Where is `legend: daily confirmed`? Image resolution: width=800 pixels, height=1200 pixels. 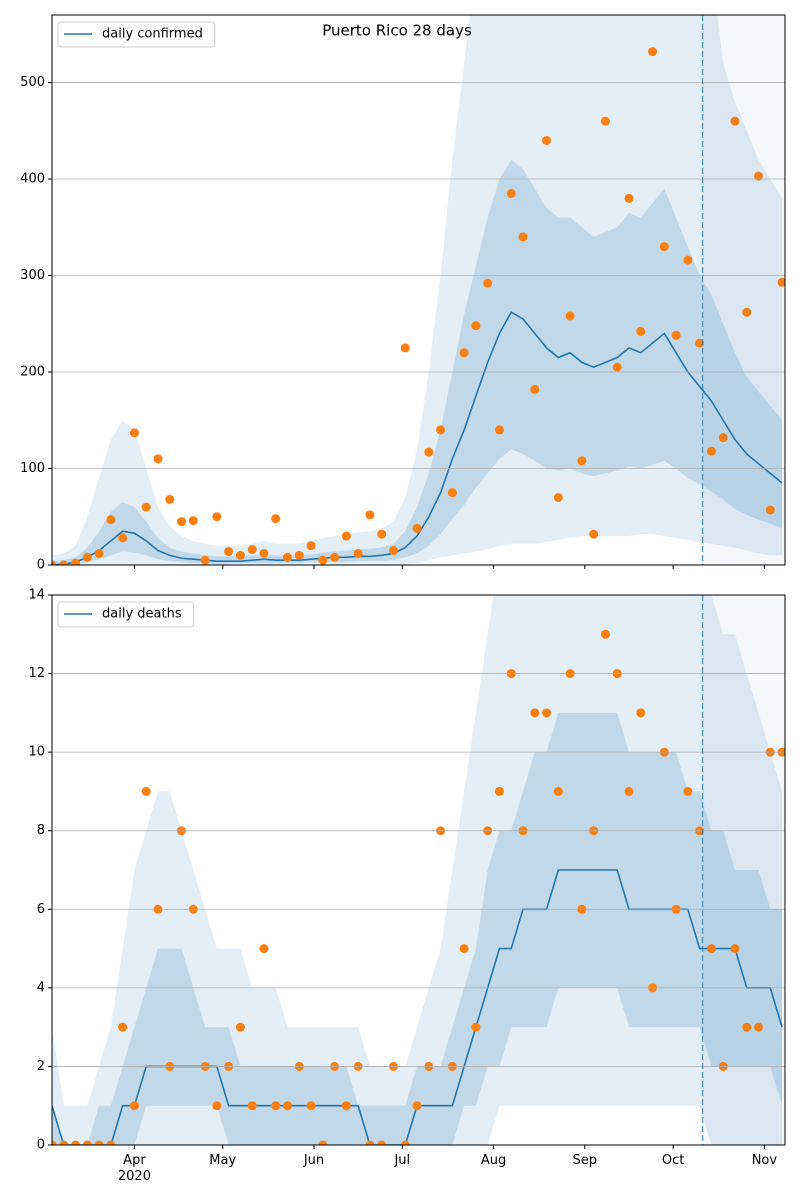 legend: daily confirmed is located at coordinates (136, 34).